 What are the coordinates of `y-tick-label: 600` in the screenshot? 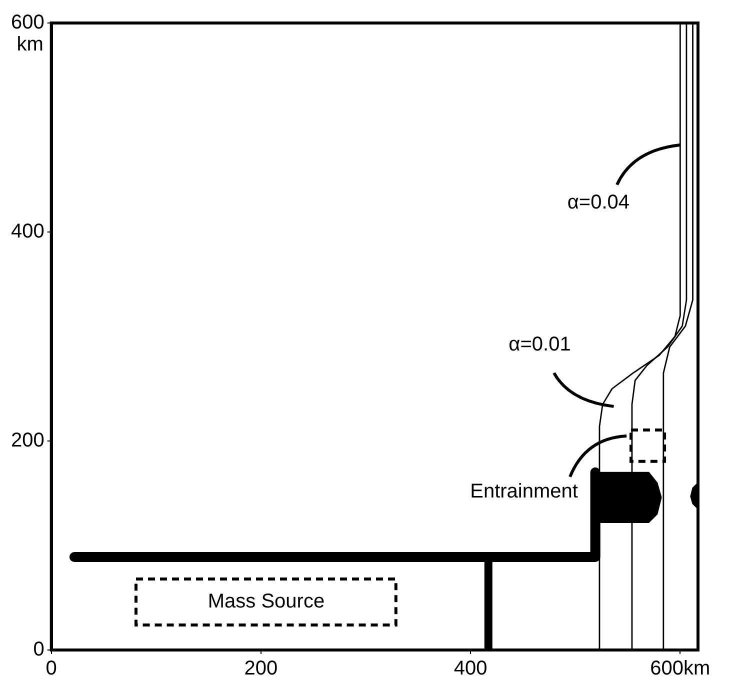 It's located at (27, 23).